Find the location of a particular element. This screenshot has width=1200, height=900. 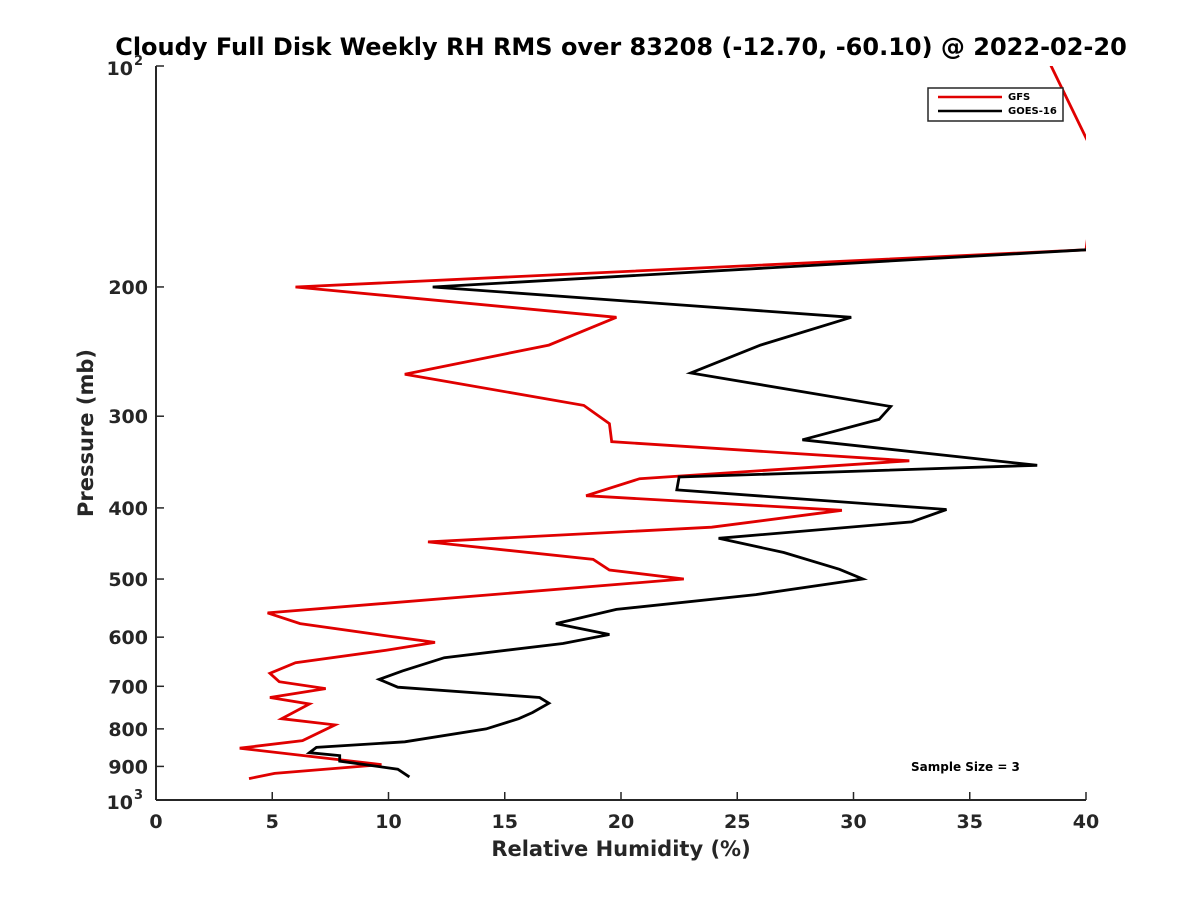

y-tick-label: 900 is located at coordinates (128, 767).